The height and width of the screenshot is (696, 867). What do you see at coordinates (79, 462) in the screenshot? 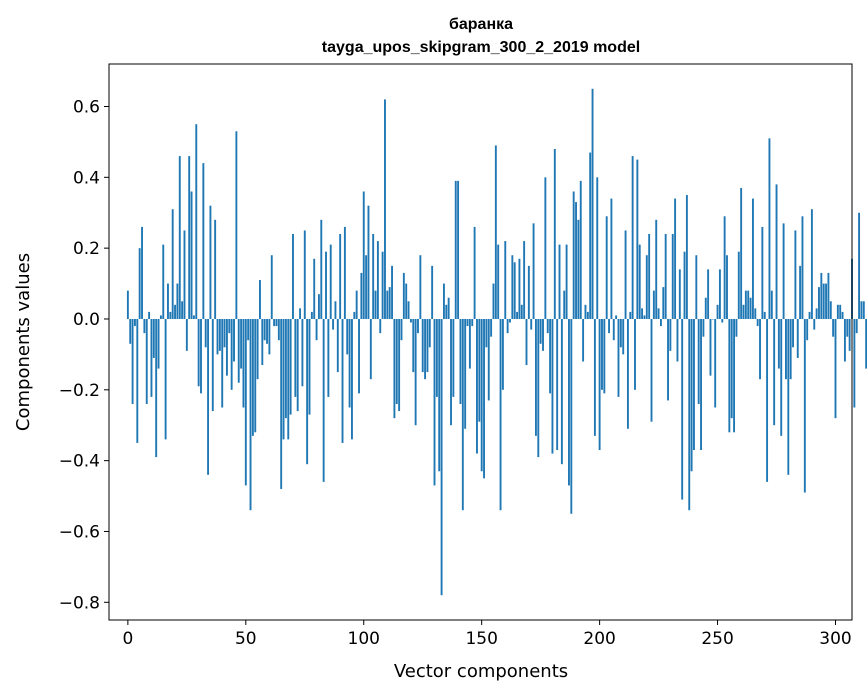
I see `y-tick-label: −0.4` at bounding box center [79, 462].